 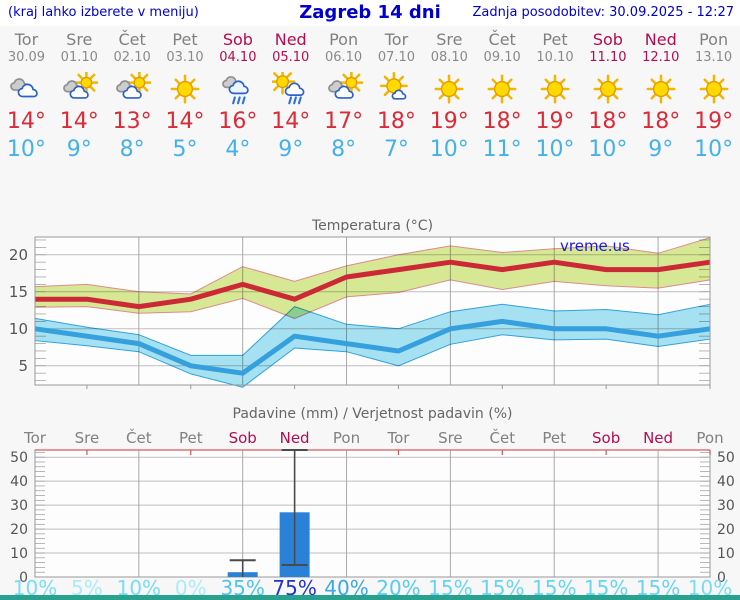 I want to click on day-column: Sob 04.10 16° 4°, so click(x=237, y=96).